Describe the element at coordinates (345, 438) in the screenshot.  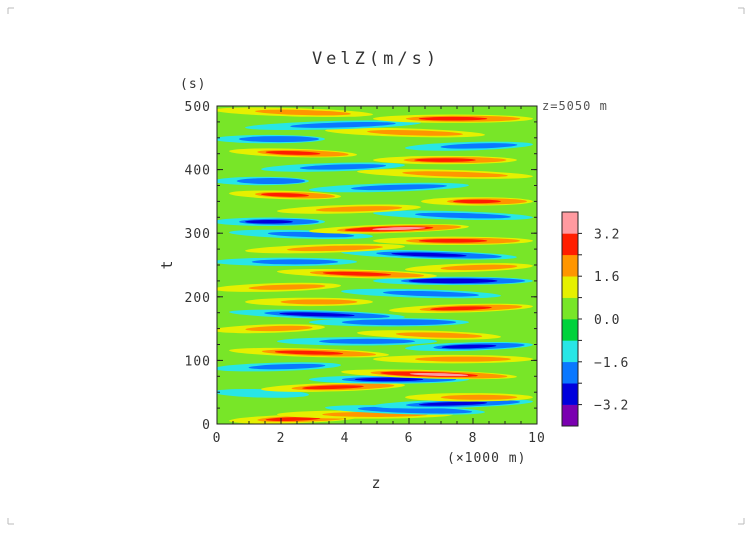
I see `x-tick-label: 4` at that location.